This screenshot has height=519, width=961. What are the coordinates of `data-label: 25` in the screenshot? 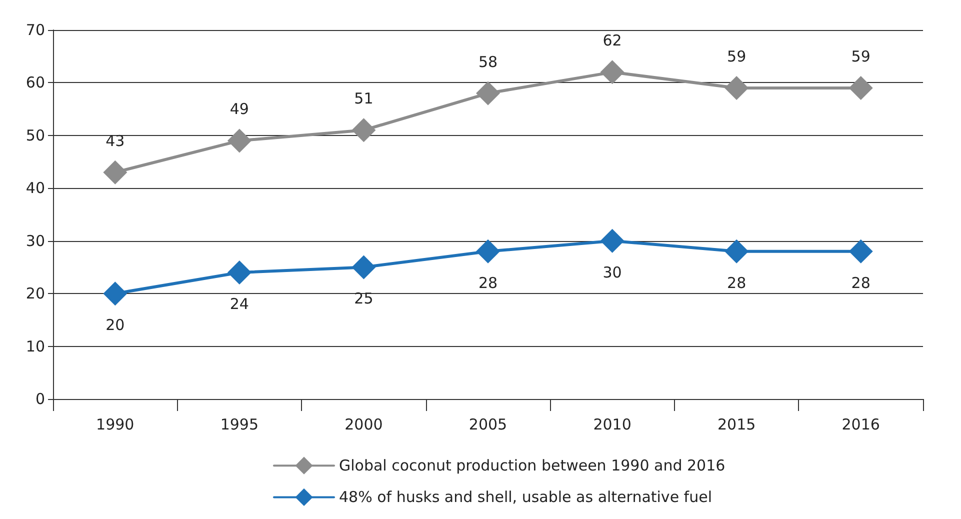 It's located at (364, 299).